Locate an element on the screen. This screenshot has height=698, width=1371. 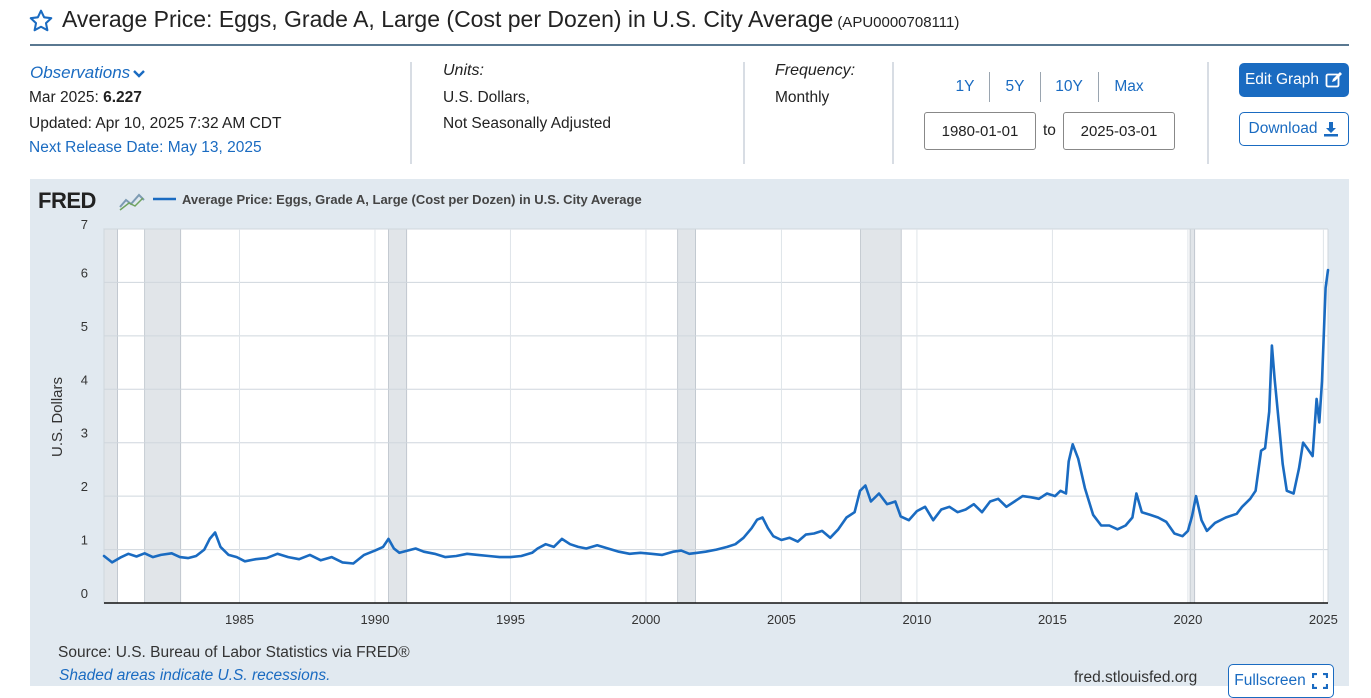
range-1y-button: 1Y is located at coordinates (965, 86).